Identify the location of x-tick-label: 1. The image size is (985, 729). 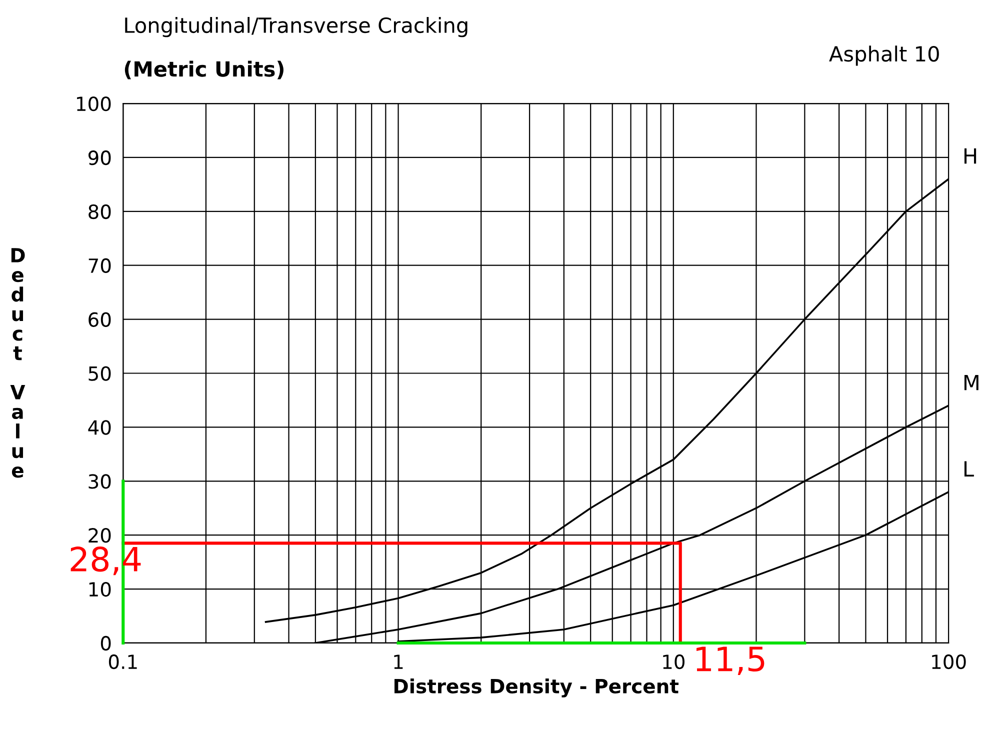
(398, 661).